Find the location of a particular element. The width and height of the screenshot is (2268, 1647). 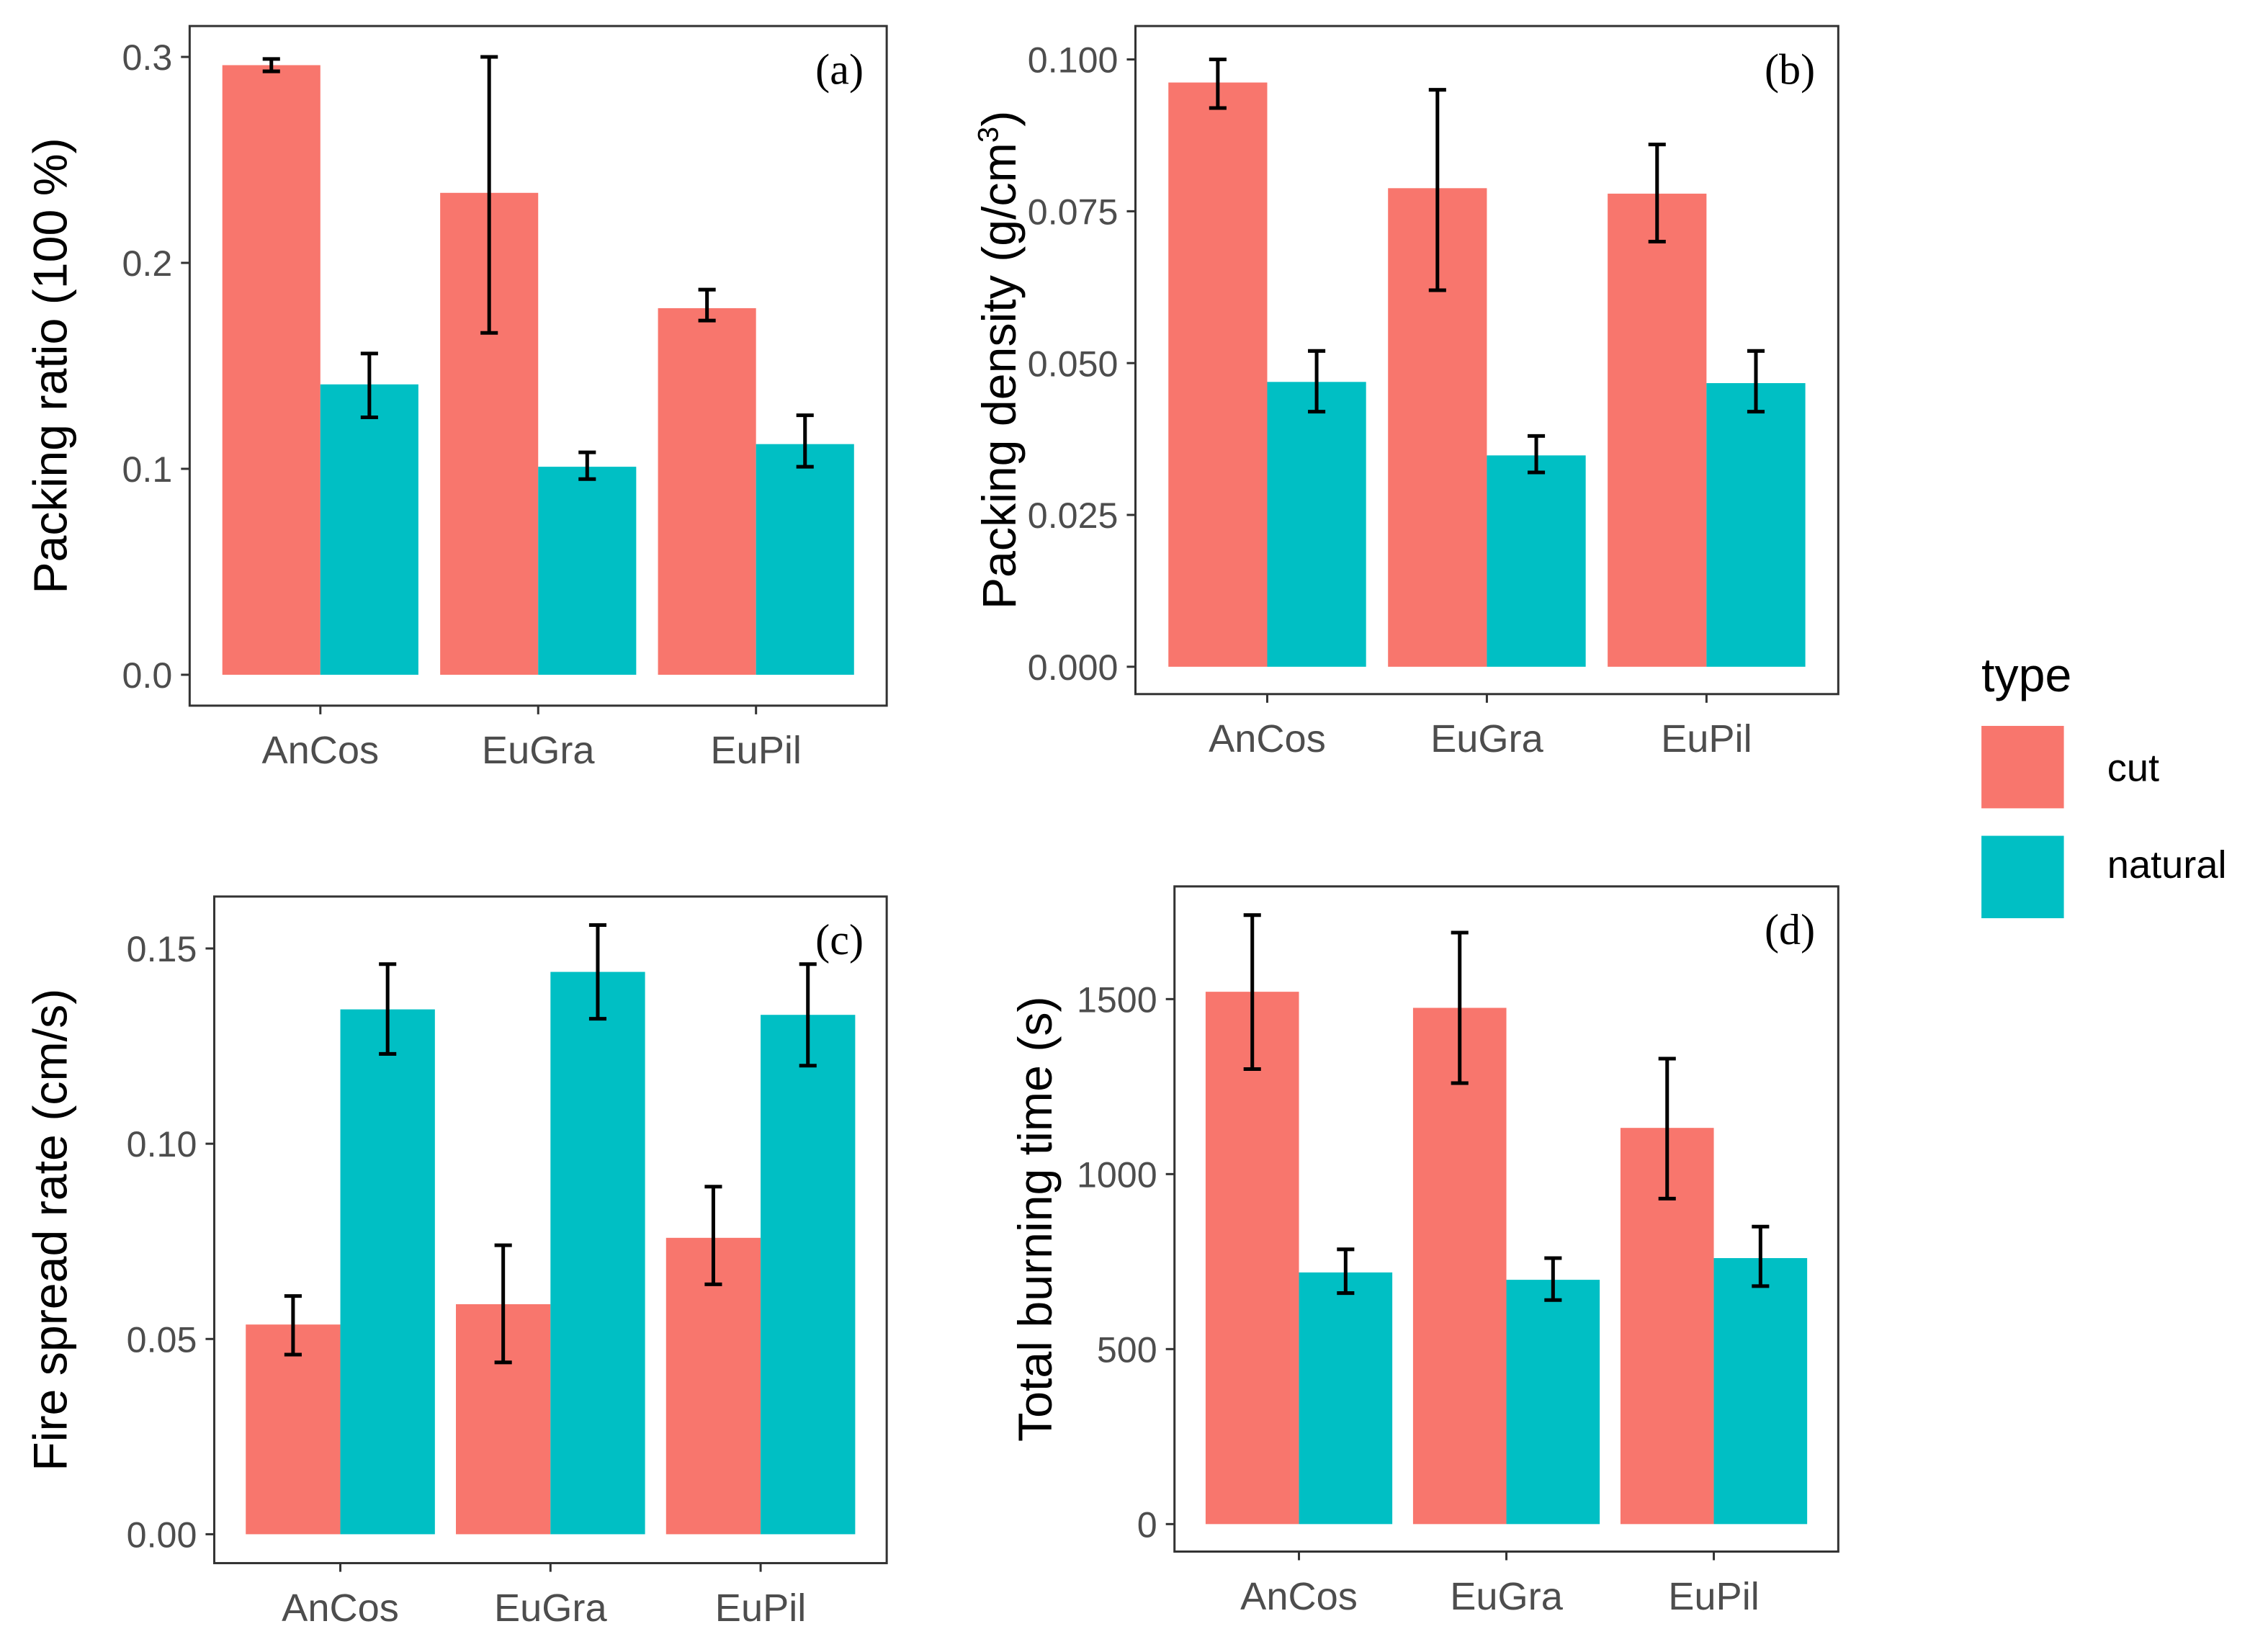

panel-tag: (d) is located at coordinates (1790, 930).